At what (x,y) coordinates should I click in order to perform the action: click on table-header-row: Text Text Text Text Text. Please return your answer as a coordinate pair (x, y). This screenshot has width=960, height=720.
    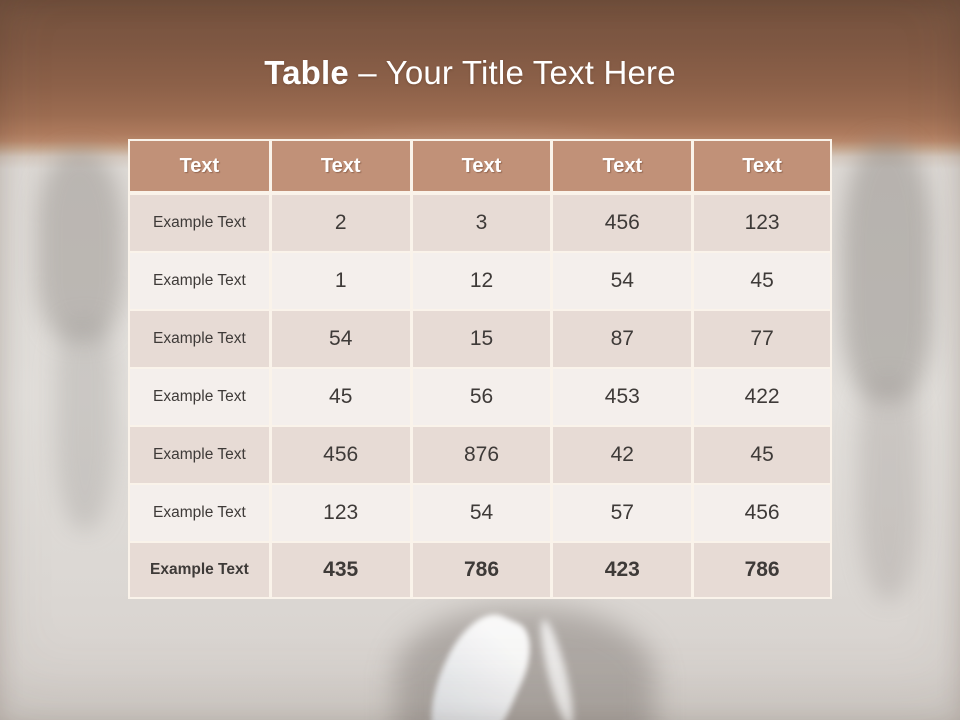
    Looking at the image, I should click on (480, 166).